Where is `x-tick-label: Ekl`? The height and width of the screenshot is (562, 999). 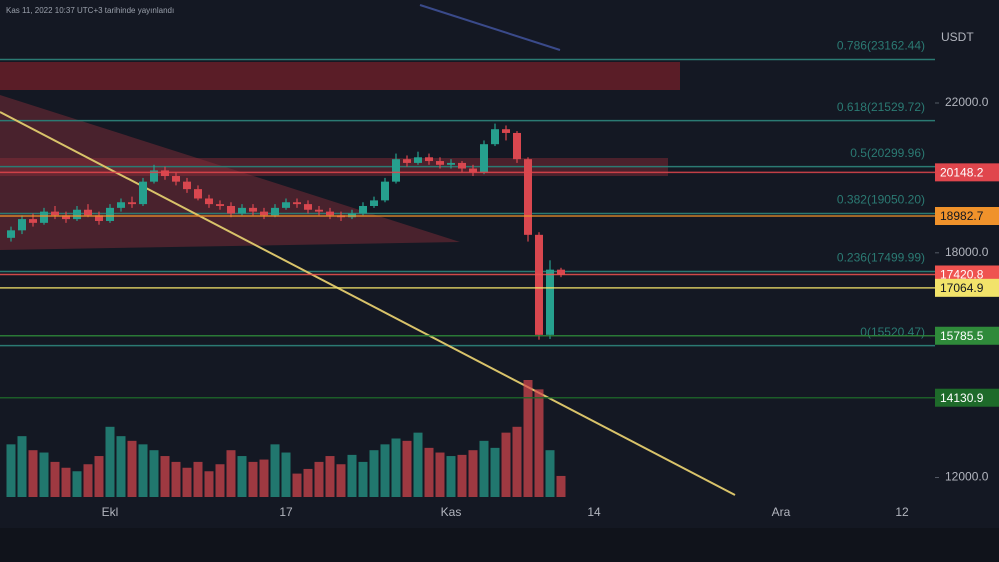
x-tick-label: Ekl is located at coordinates (110, 512).